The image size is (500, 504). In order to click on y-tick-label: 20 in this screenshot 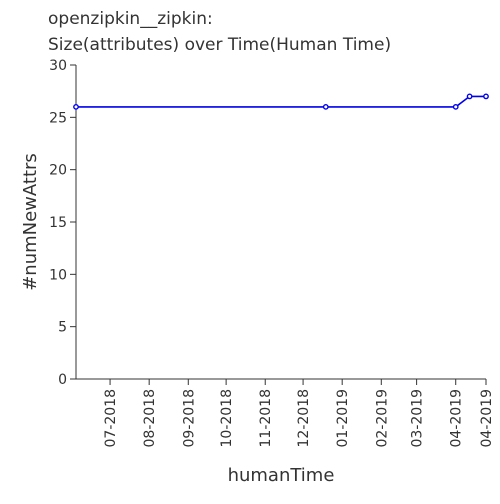, I will do `click(58, 171)`.